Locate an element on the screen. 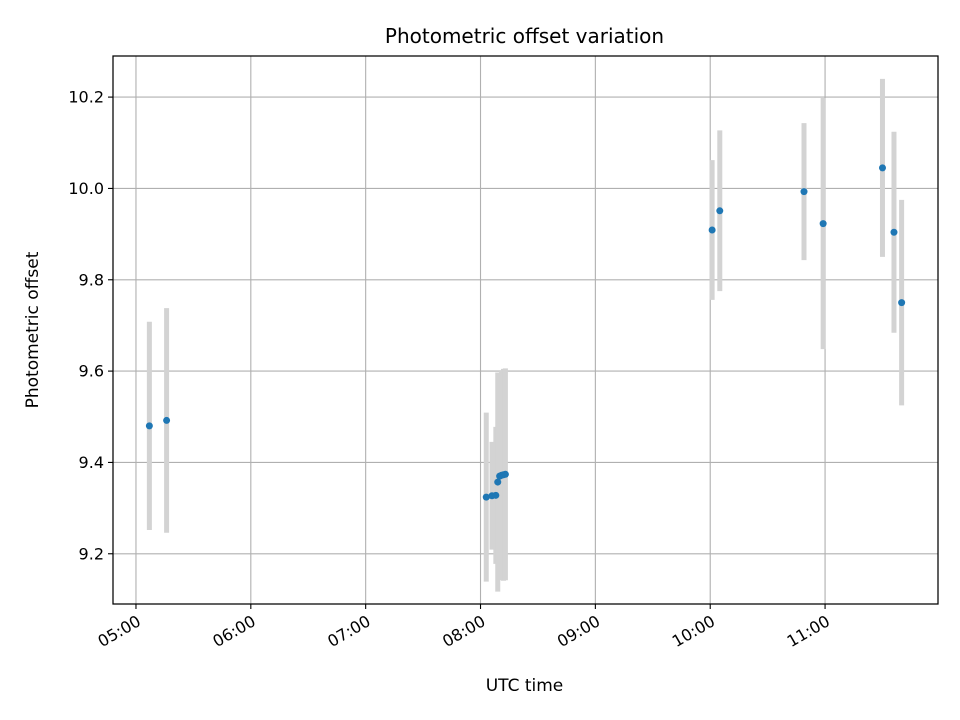 The width and height of the screenshot is (960, 720). y-tick-label: 9.2 is located at coordinates (91, 553).